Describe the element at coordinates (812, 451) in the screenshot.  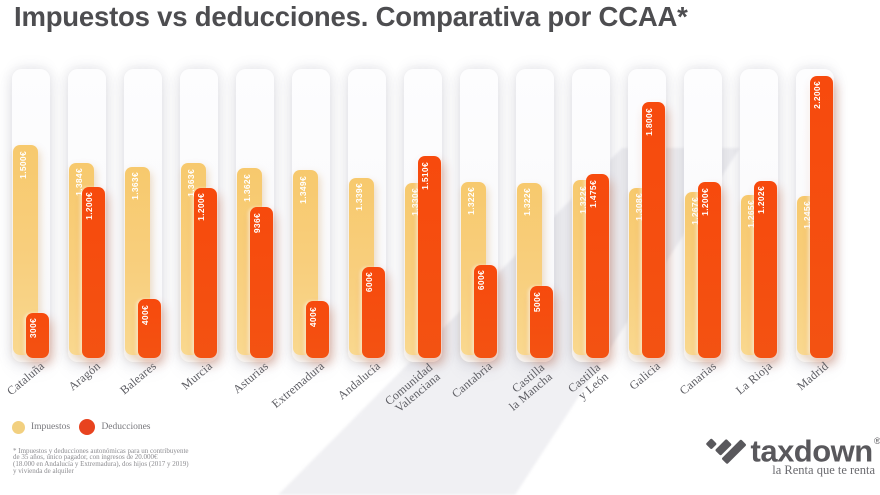
I see `svg-text: taxdown` at that location.